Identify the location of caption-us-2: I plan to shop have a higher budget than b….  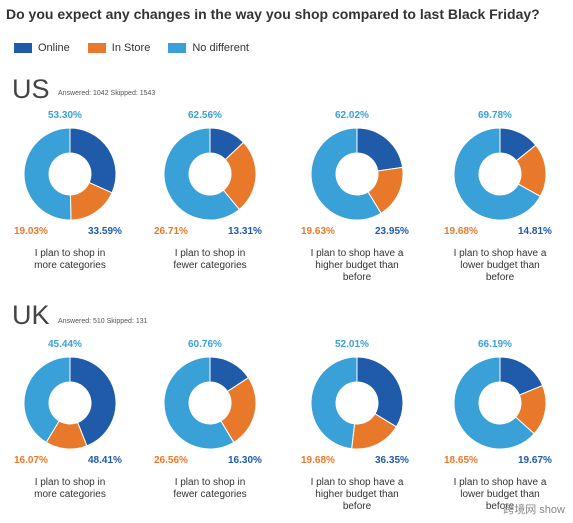
(357, 266).